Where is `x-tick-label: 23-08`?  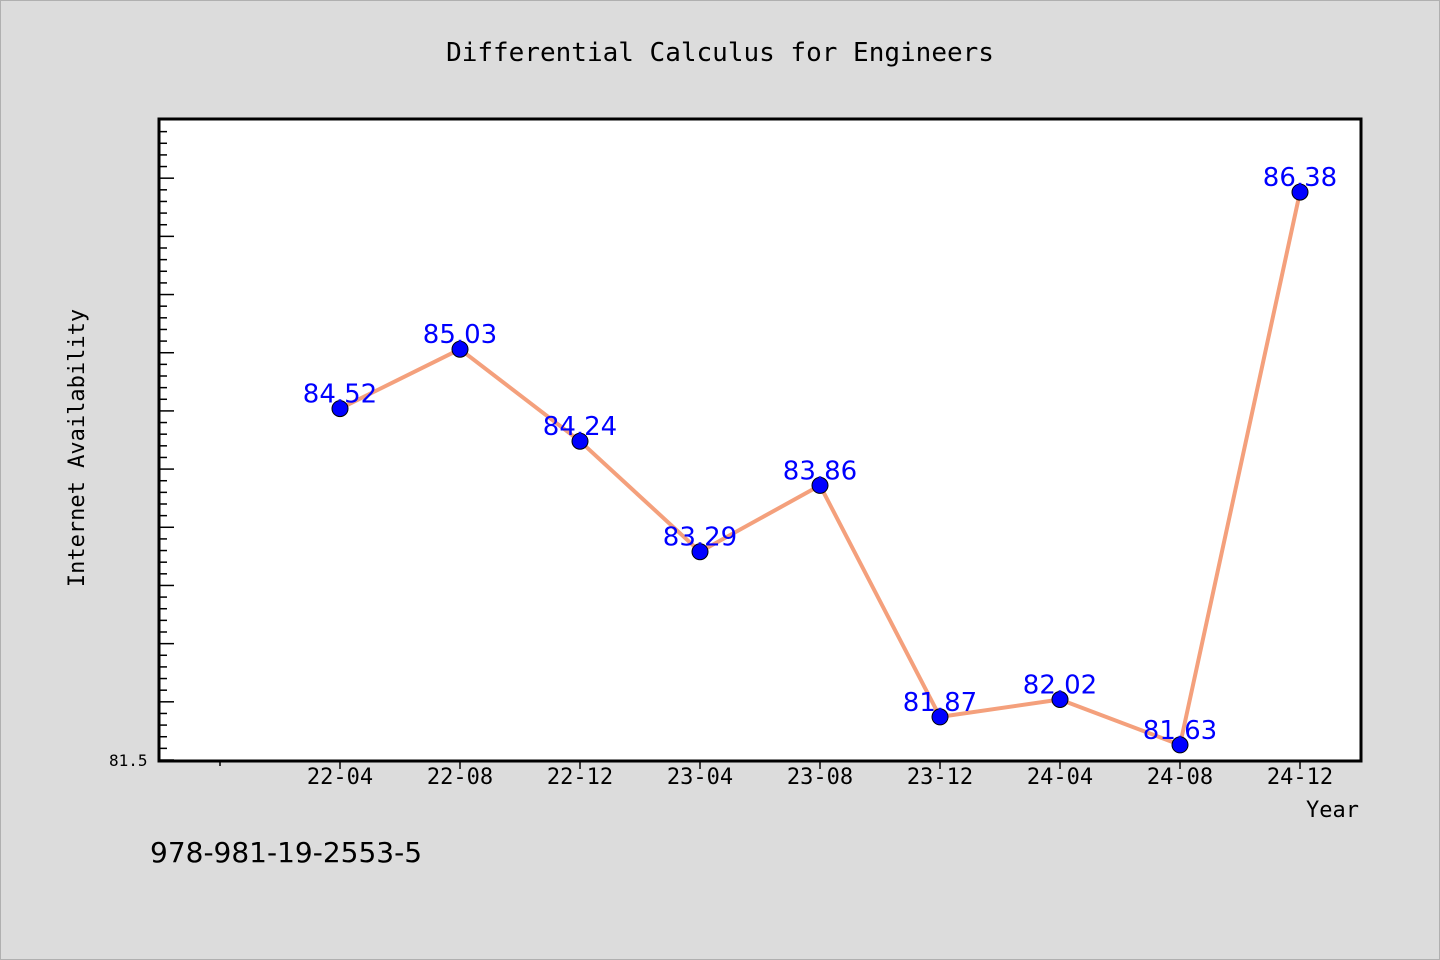
x-tick-label: 23-08 is located at coordinates (820, 777).